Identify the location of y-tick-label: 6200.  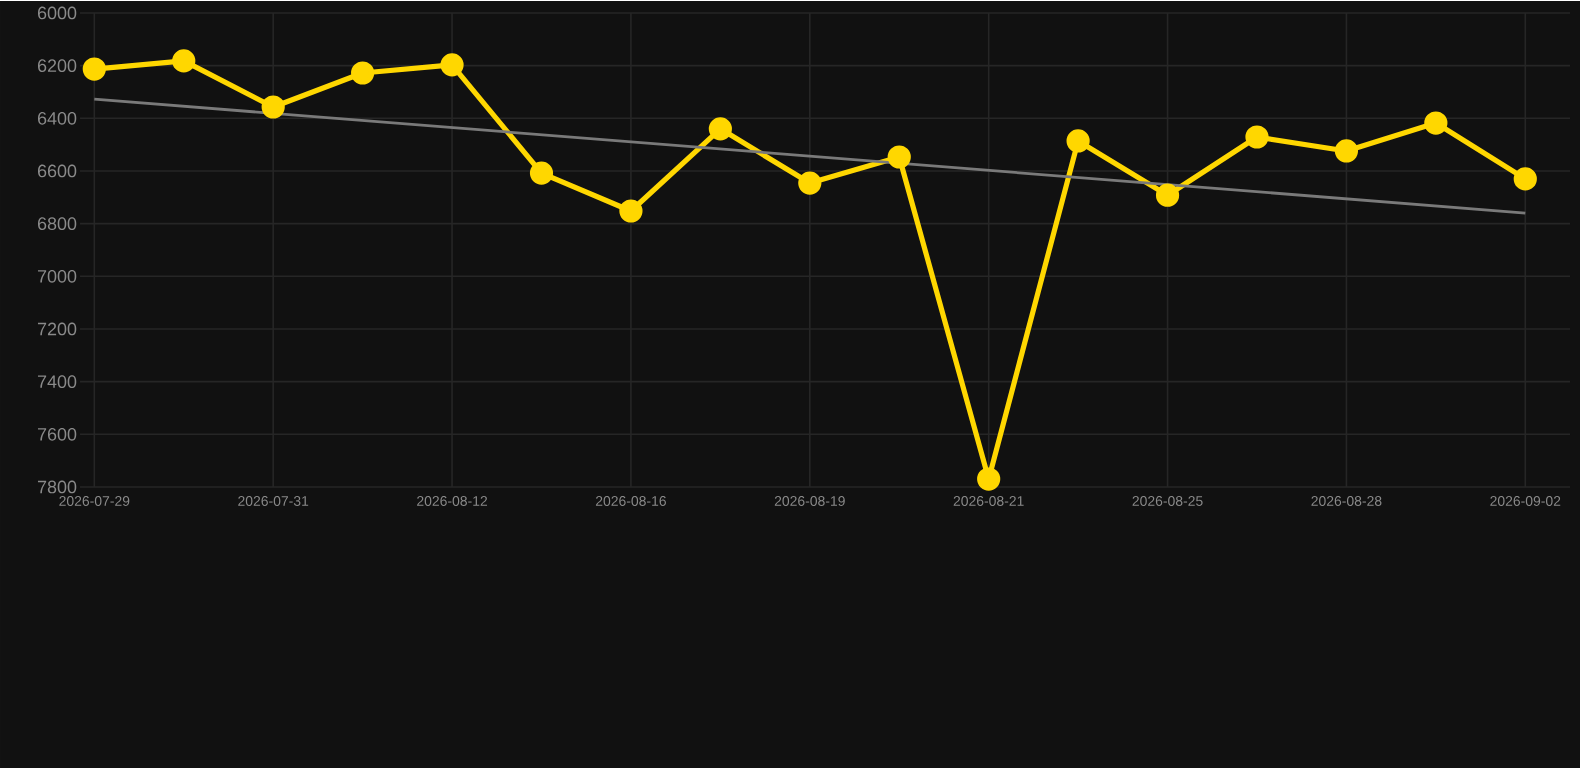
(57, 65).